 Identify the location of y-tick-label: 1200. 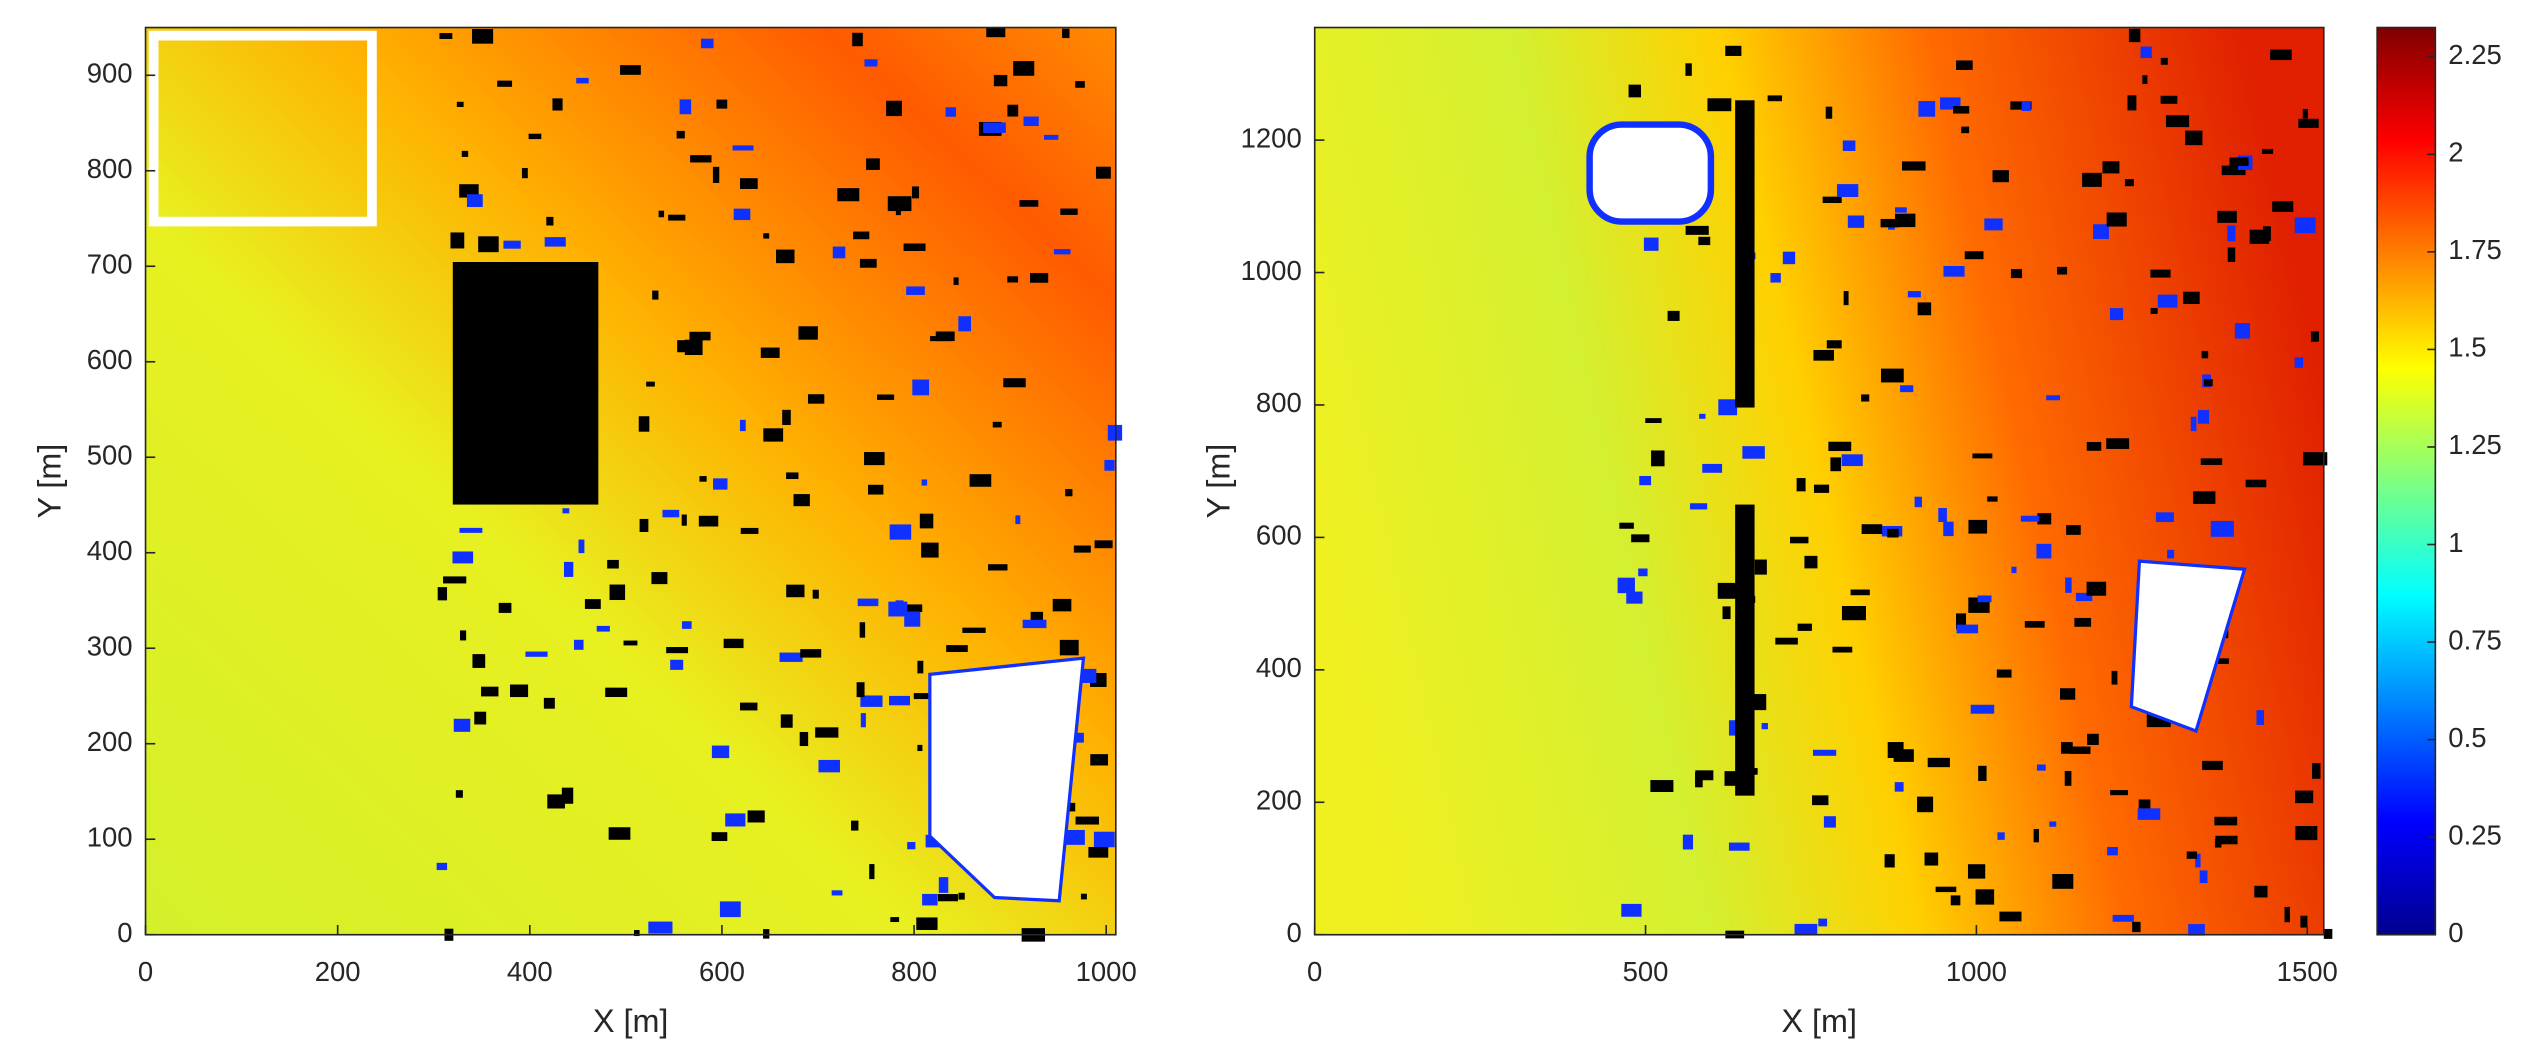
(1271, 137).